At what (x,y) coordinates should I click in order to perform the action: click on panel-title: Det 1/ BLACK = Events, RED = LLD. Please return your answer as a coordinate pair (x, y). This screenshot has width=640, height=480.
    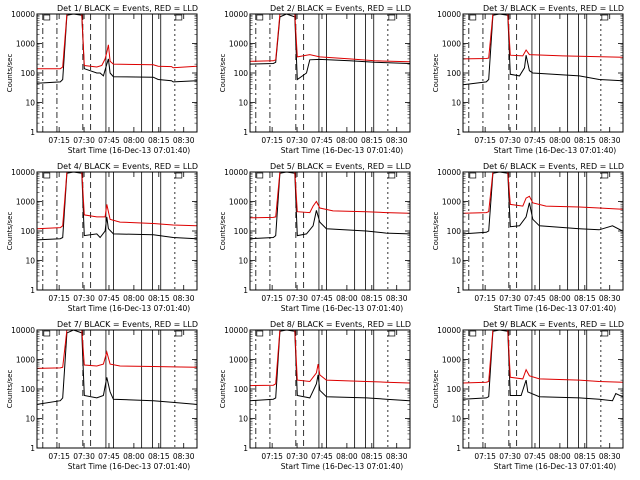
    Looking at the image, I should click on (127, 8).